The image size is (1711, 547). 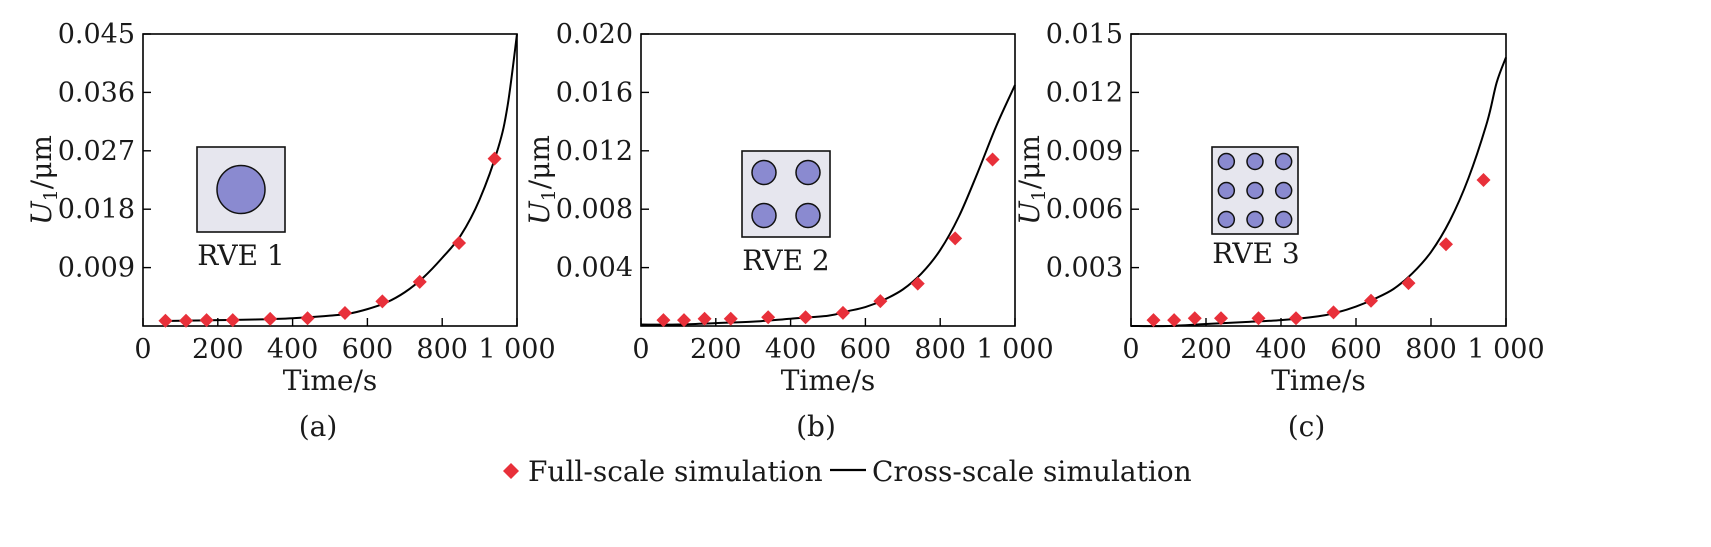 I want to click on y-tick-label: 0.006, so click(x=1084, y=209).